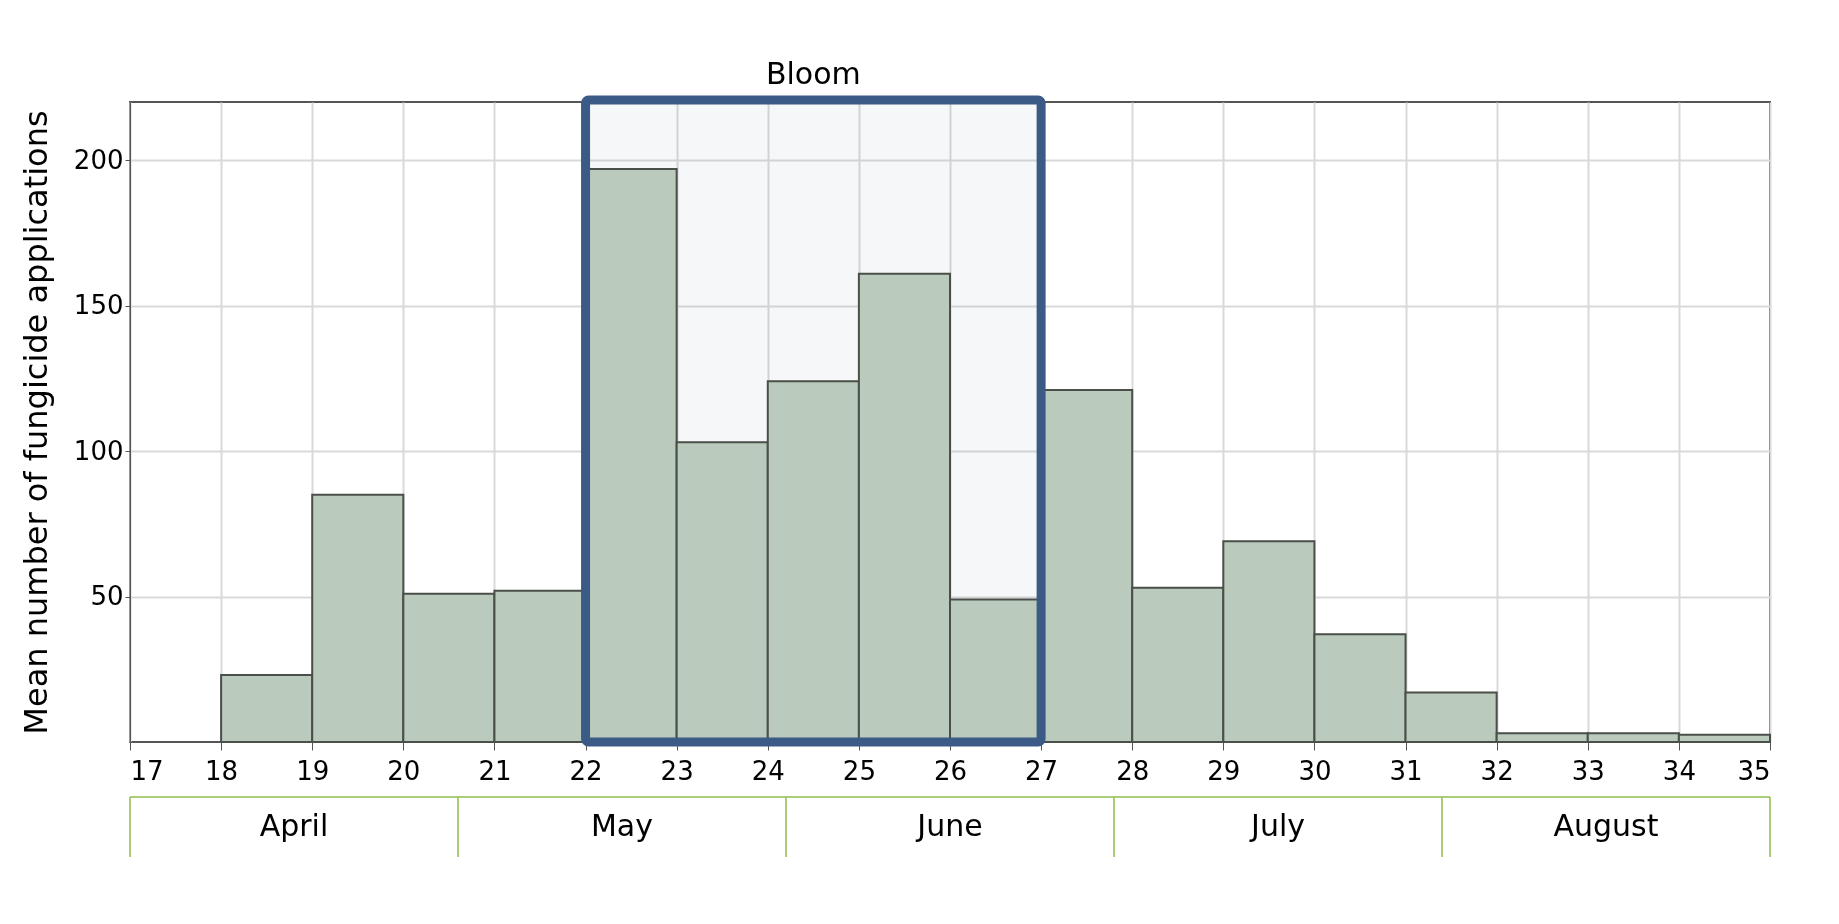 This screenshot has width=1839, height=924. What do you see at coordinates (1042, 770) in the screenshot?
I see `x-tick-label: 27` at bounding box center [1042, 770].